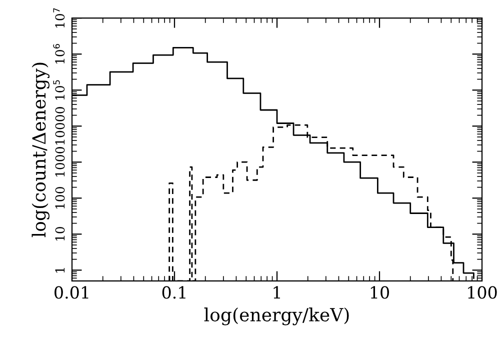 The width and height of the screenshot is (500, 341). Describe the element at coordinates (60, 270) in the screenshot. I see `y-tick-label: 1` at that location.